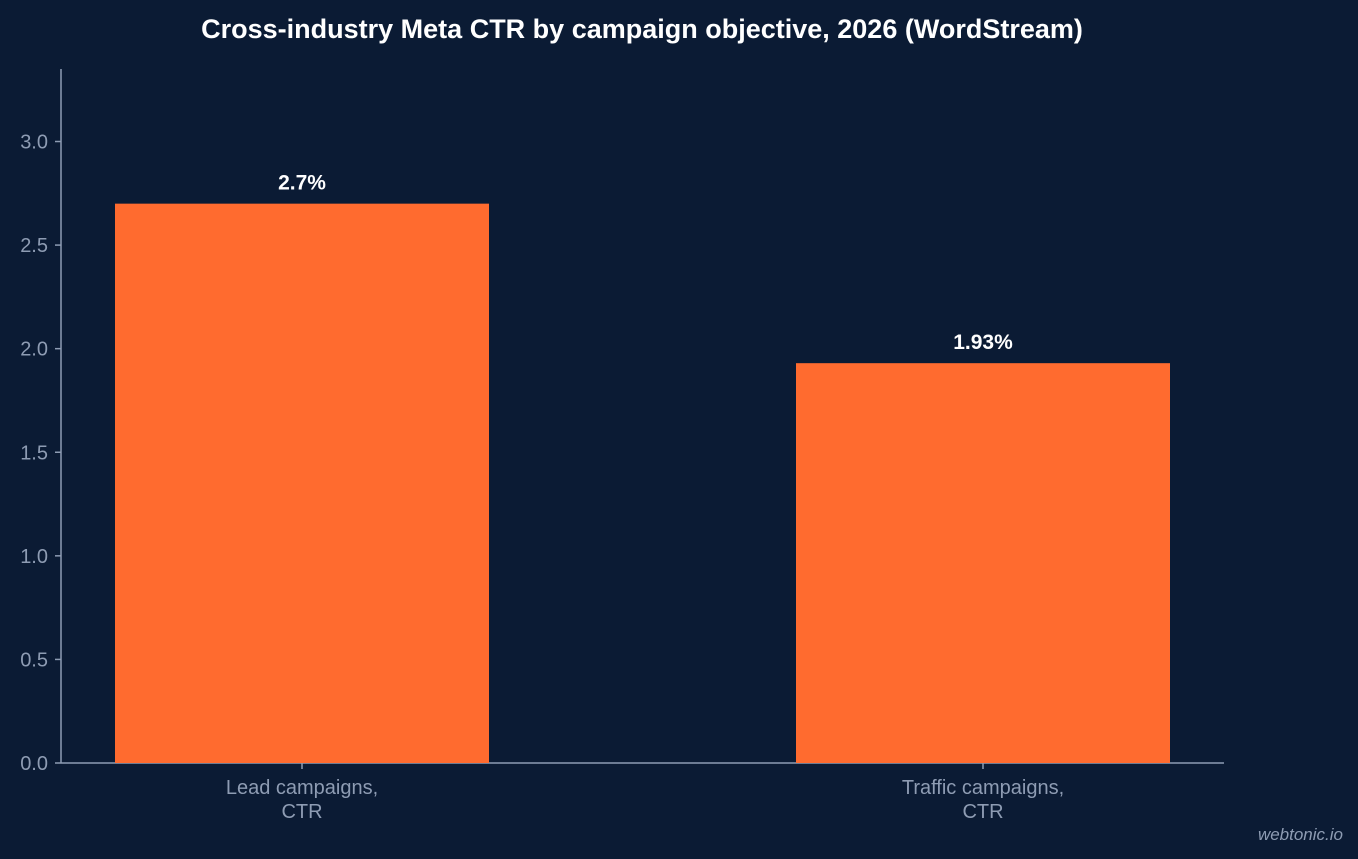 Image resolution: width=1358 pixels, height=859 pixels. Describe the element at coordinates (983, 563) in the screenshot. I see `bar` at that location.